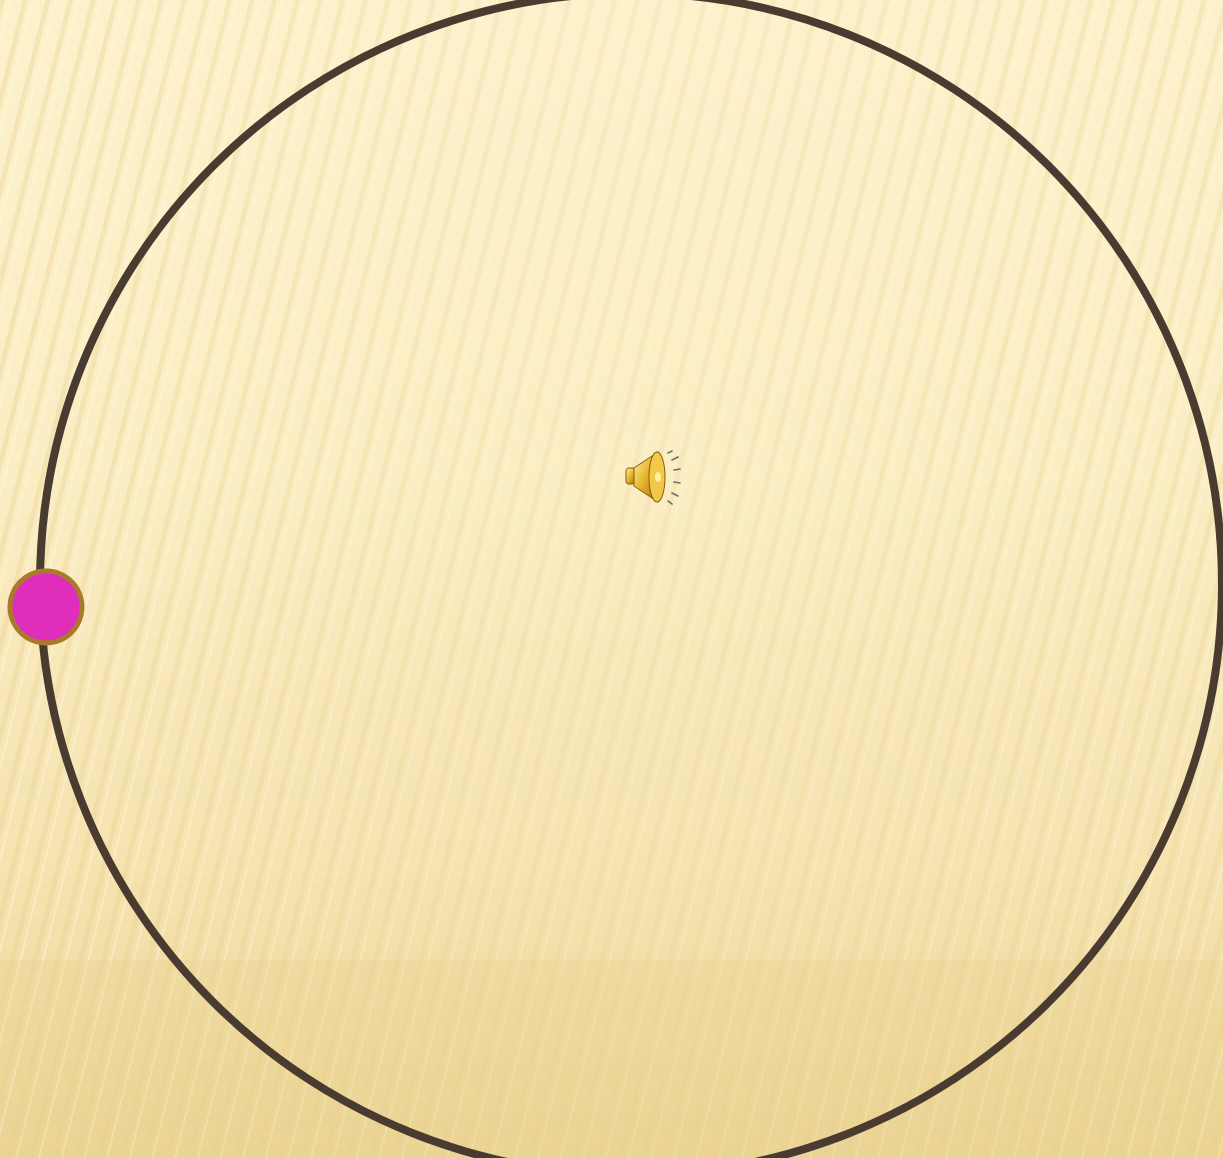 This screenshot has width=1223, height=1158. I want to click on planet-dot, so click(46, 607).